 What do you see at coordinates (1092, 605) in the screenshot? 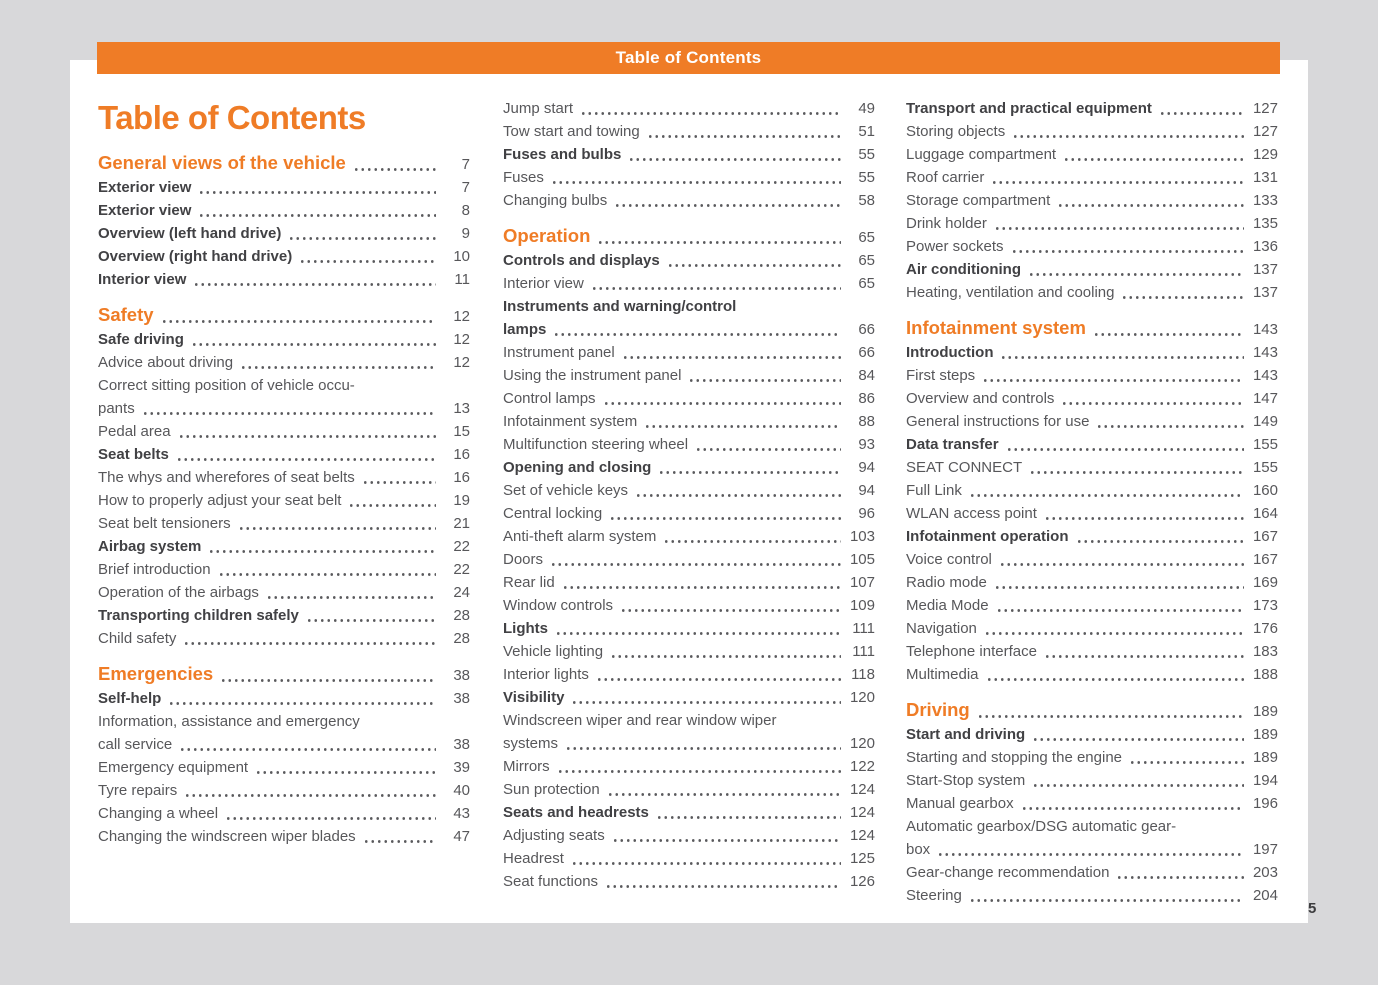
I see `toc-entry: Media Mode 173` at bounding box center [1092, 605].